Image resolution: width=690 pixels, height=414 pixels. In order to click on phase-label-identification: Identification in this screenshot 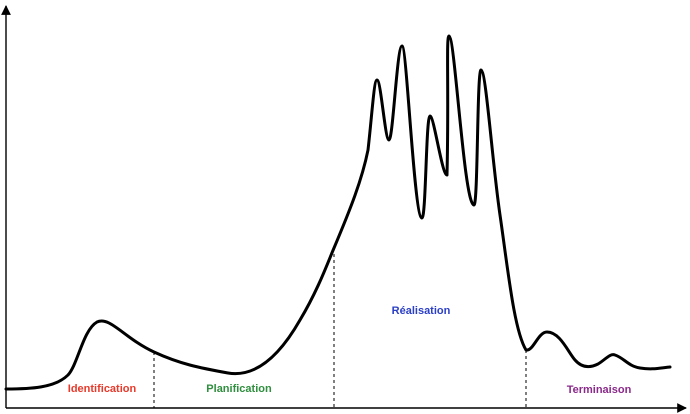, I will do `click(102, 389)`.